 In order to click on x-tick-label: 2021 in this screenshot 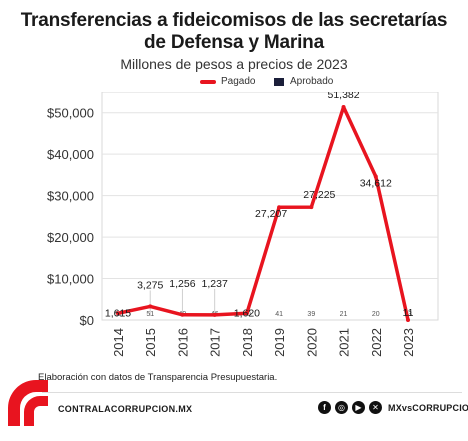, I will do `click(344, 342)`.